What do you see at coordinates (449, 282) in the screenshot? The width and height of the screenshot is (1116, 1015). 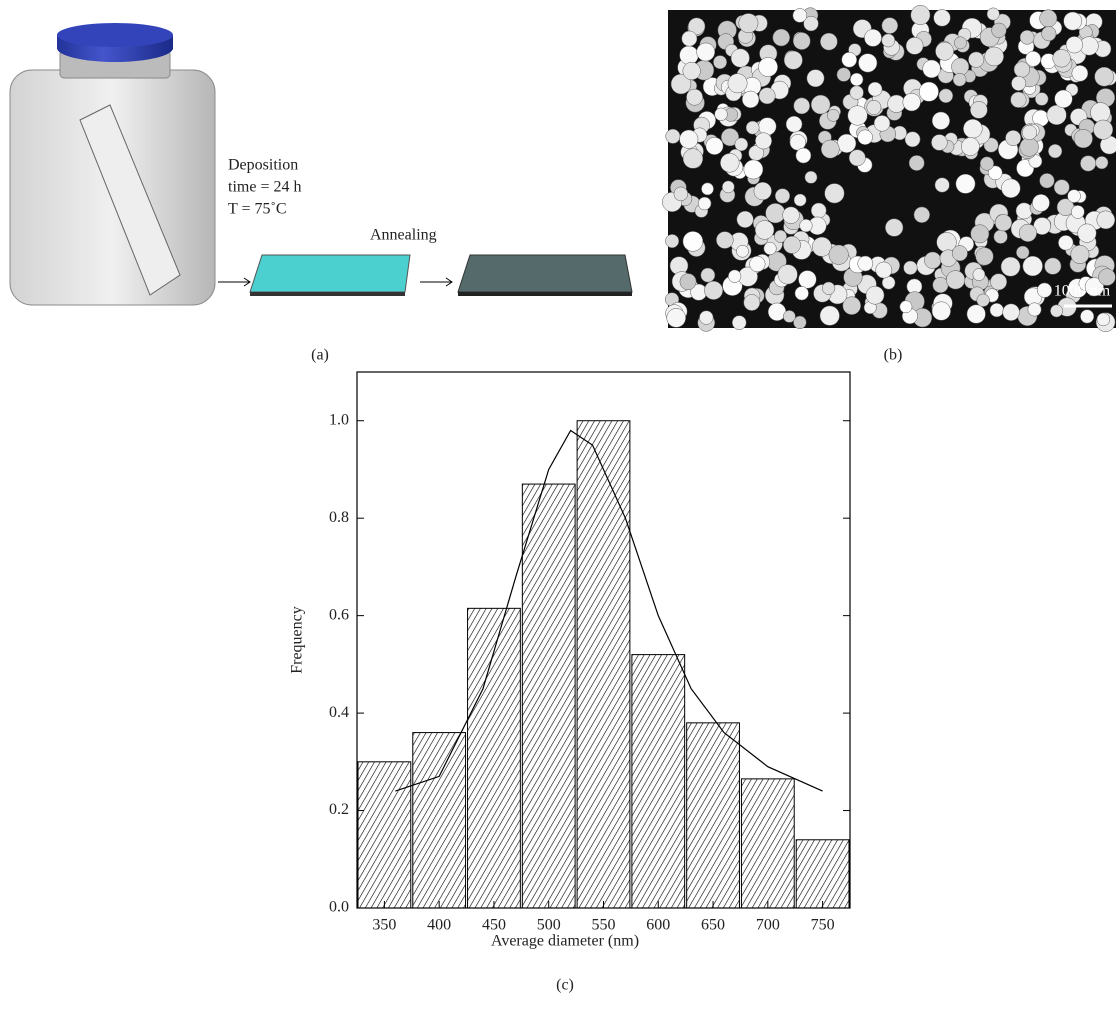 I see `arrow-head` at bounding box center [449, 282].